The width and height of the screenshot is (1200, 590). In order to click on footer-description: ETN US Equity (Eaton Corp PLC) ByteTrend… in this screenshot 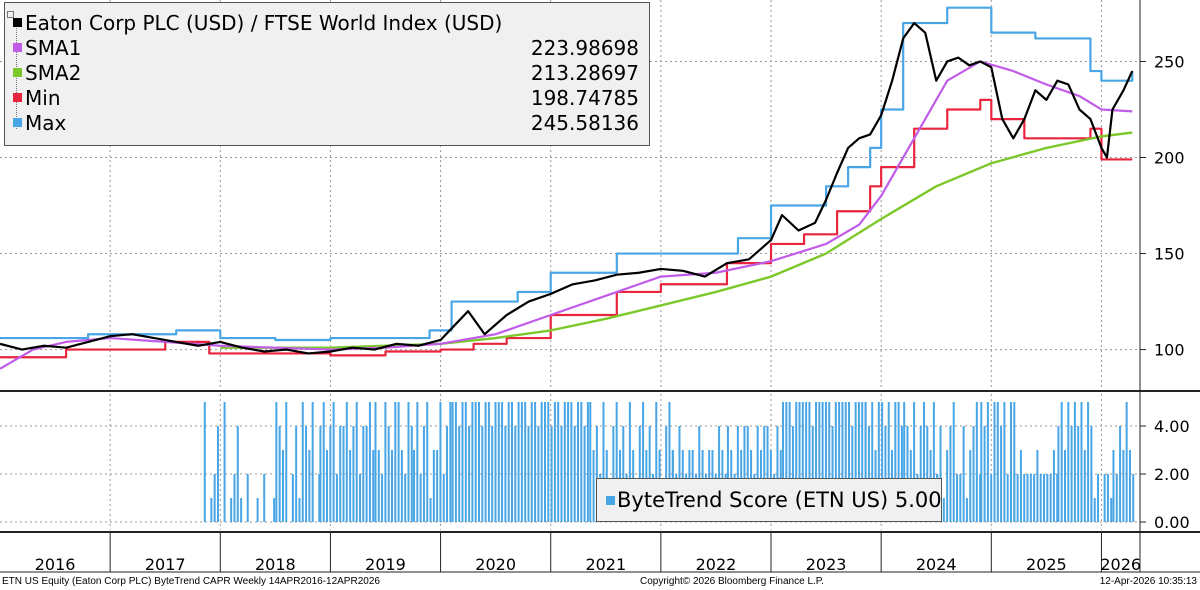, I will do `click(191, 581)`.